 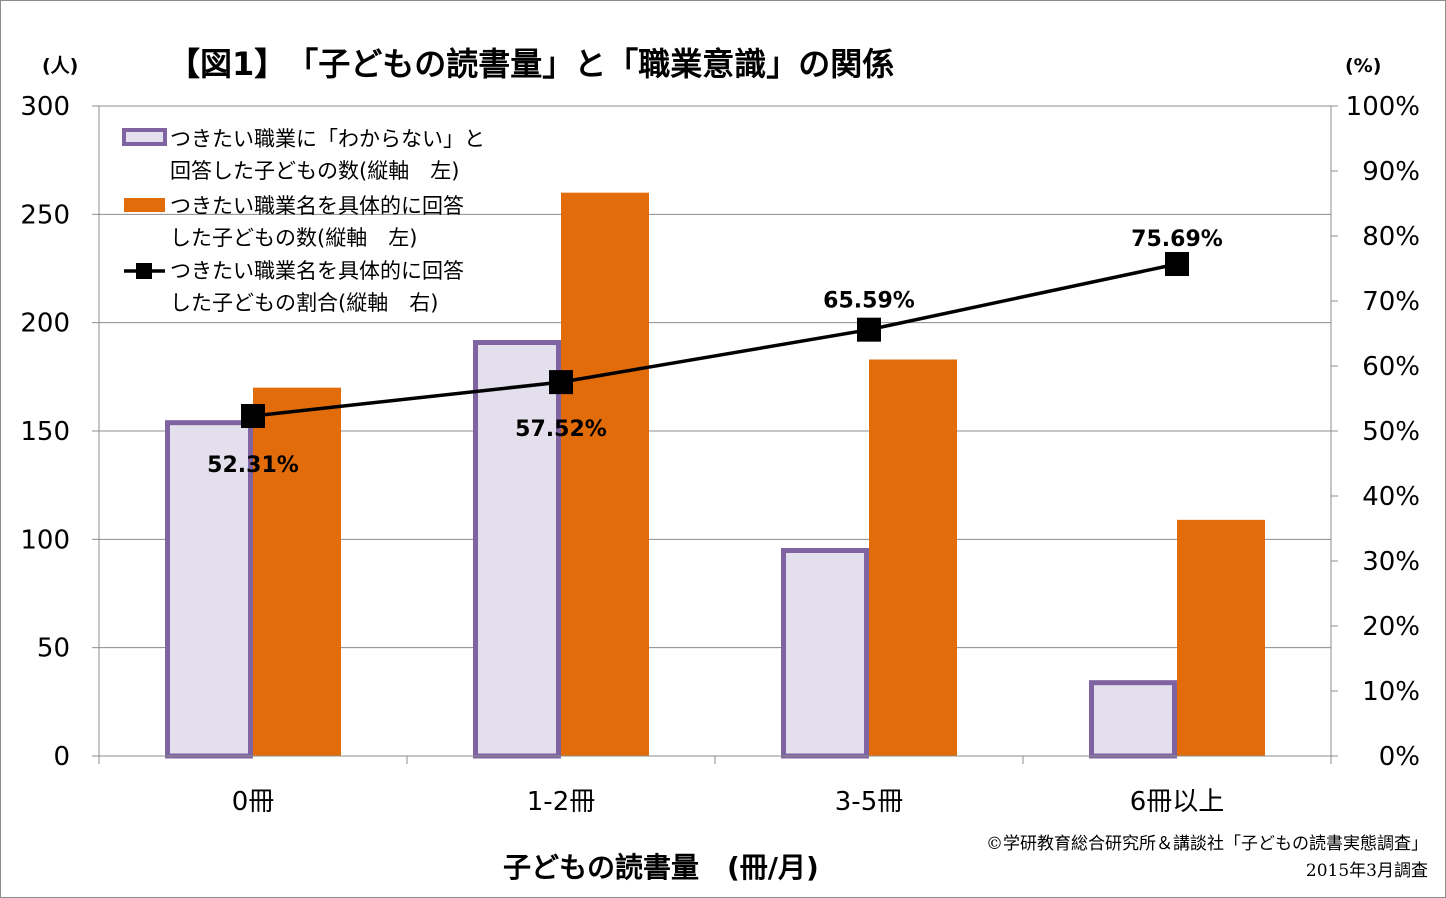 I want to click on right-tick-label: 10%, so click(x=1391, y=692).